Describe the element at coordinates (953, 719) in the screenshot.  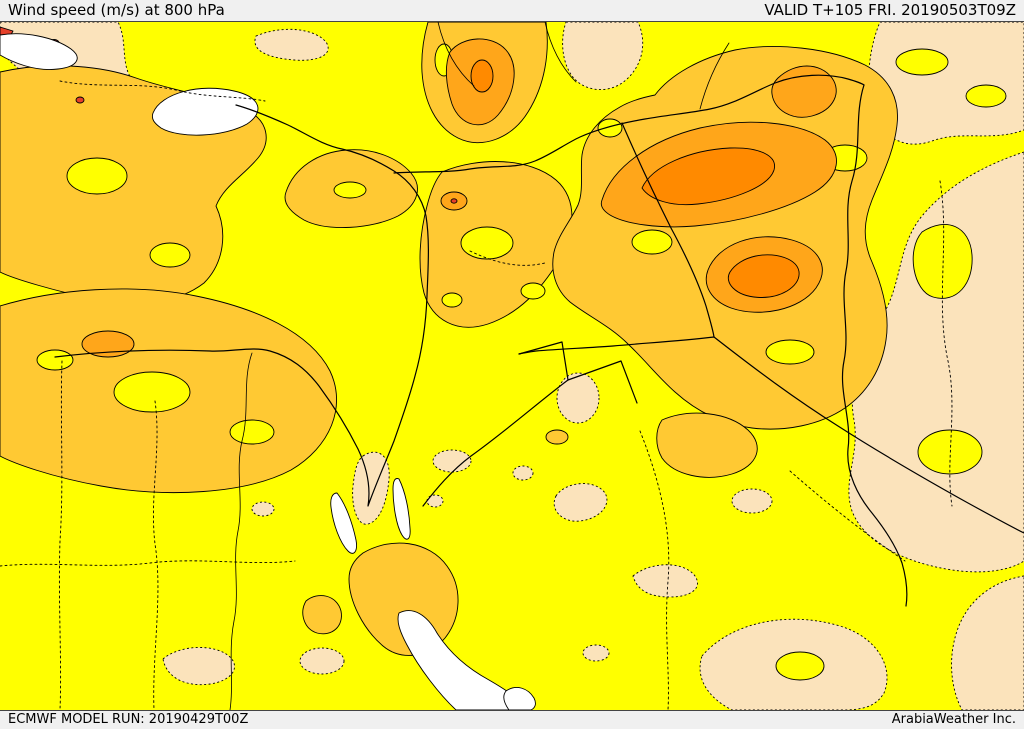
I see `provider-credit: ArabiaWeather Inc.` at that location.